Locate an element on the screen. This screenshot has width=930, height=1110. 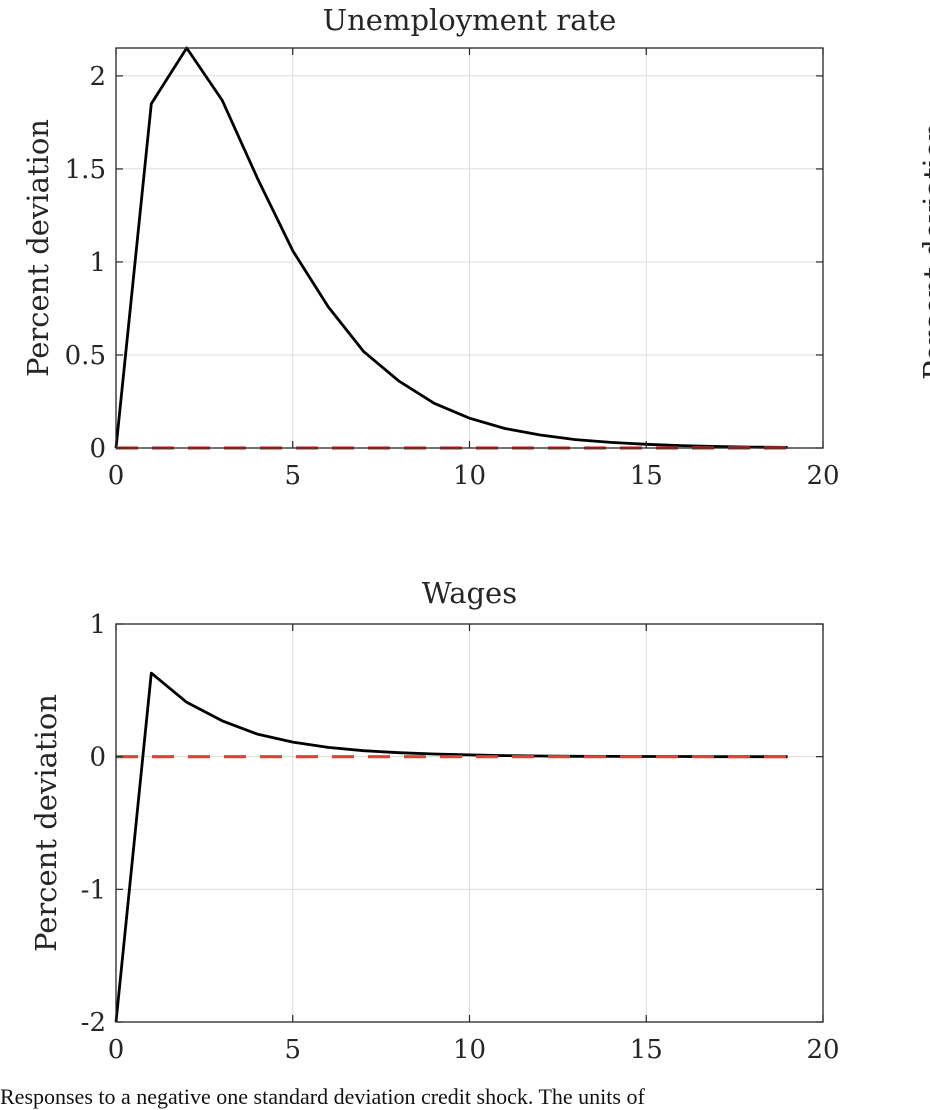
y-tick-label: 1.5 is located at coordinates (85, 170).